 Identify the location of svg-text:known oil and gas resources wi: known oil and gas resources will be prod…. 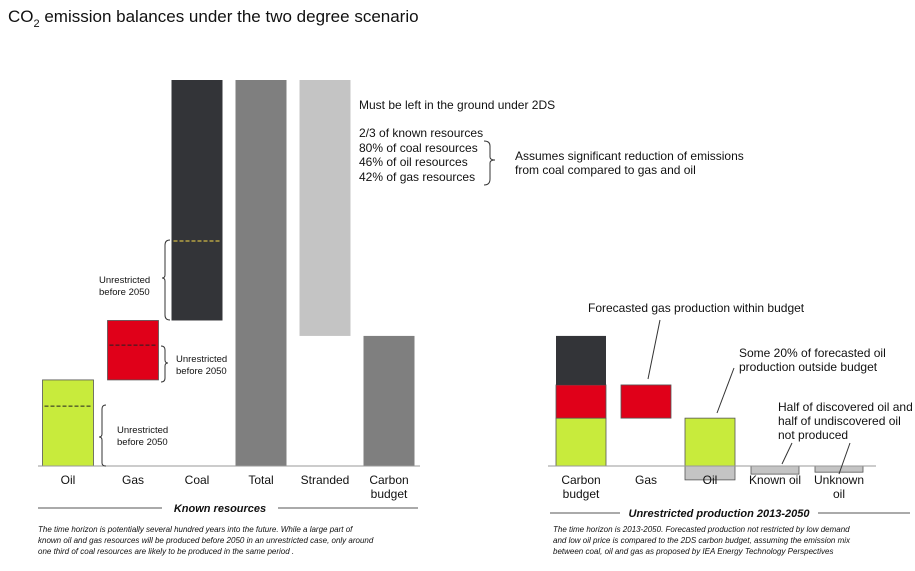
(206, 540).